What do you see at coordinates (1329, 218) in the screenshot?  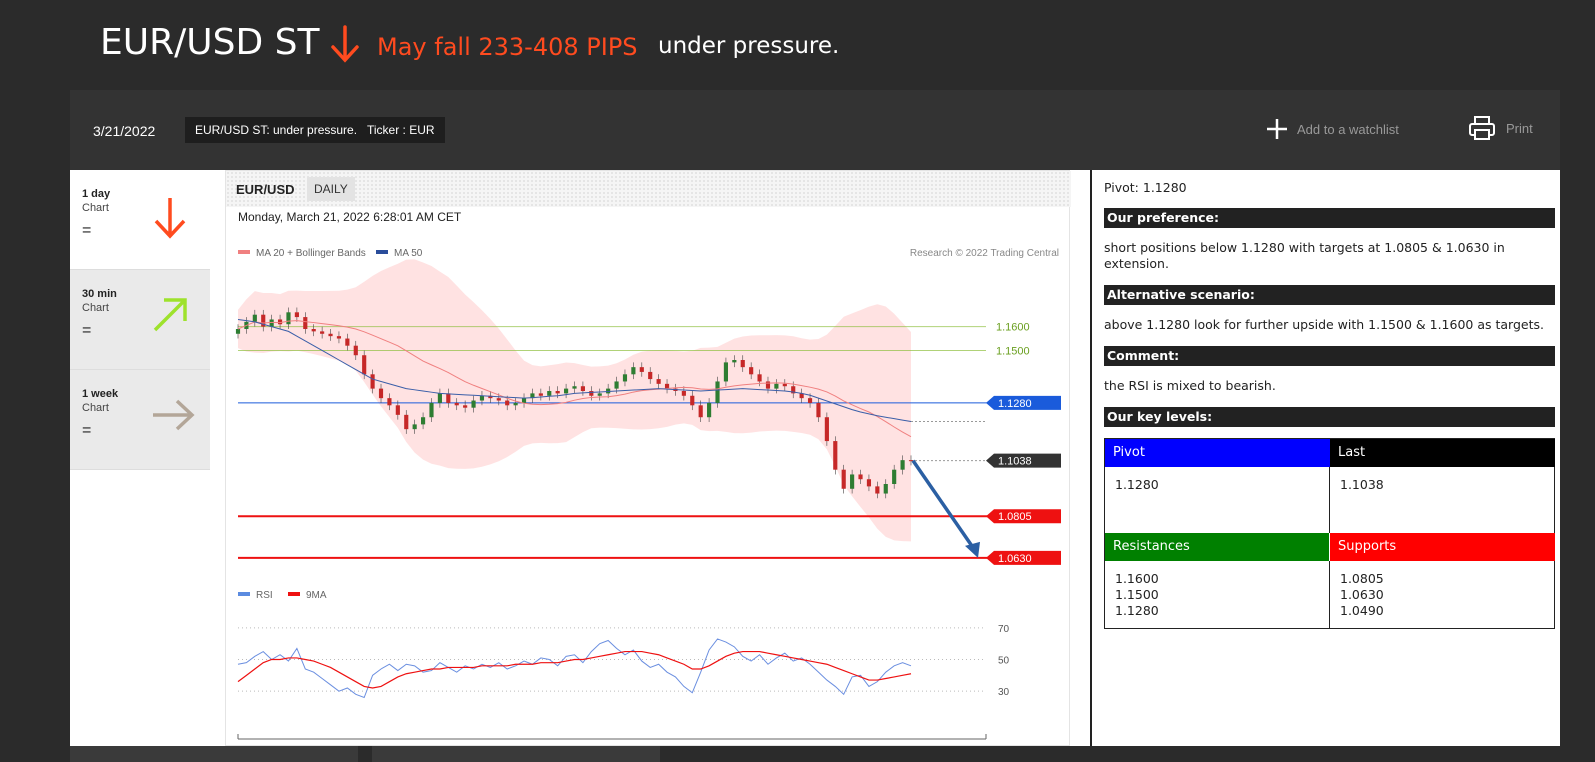 I see `preference-heading: Our preference:` at bounding box center [1329, 218].